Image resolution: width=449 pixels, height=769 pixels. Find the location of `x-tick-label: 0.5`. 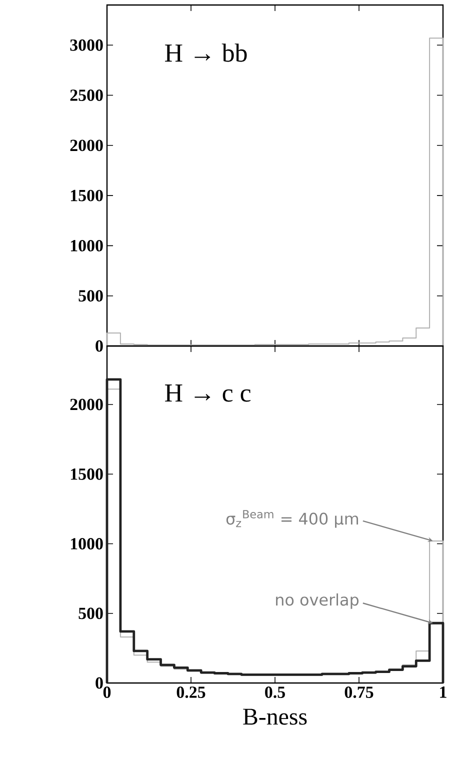

x-tick-label: 0.5 is located at coordinates (275, 692).